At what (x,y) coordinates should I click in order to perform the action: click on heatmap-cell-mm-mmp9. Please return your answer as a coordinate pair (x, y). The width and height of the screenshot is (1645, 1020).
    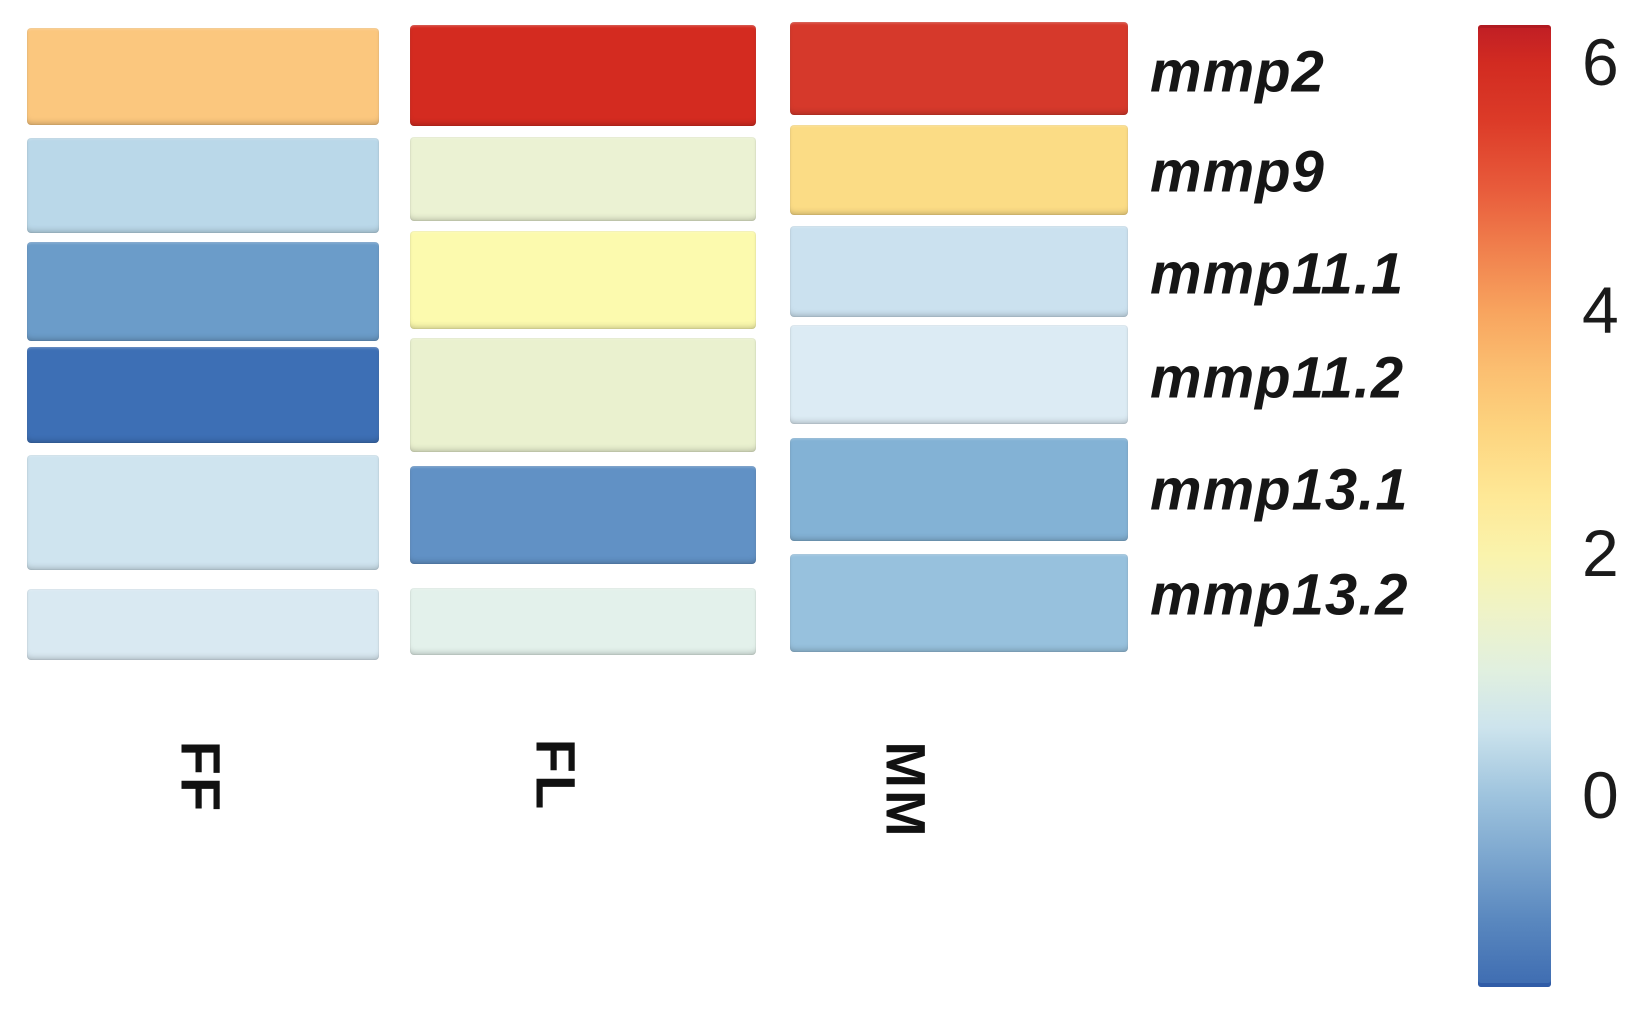
    Looking at the image, I should click on (959, 170).